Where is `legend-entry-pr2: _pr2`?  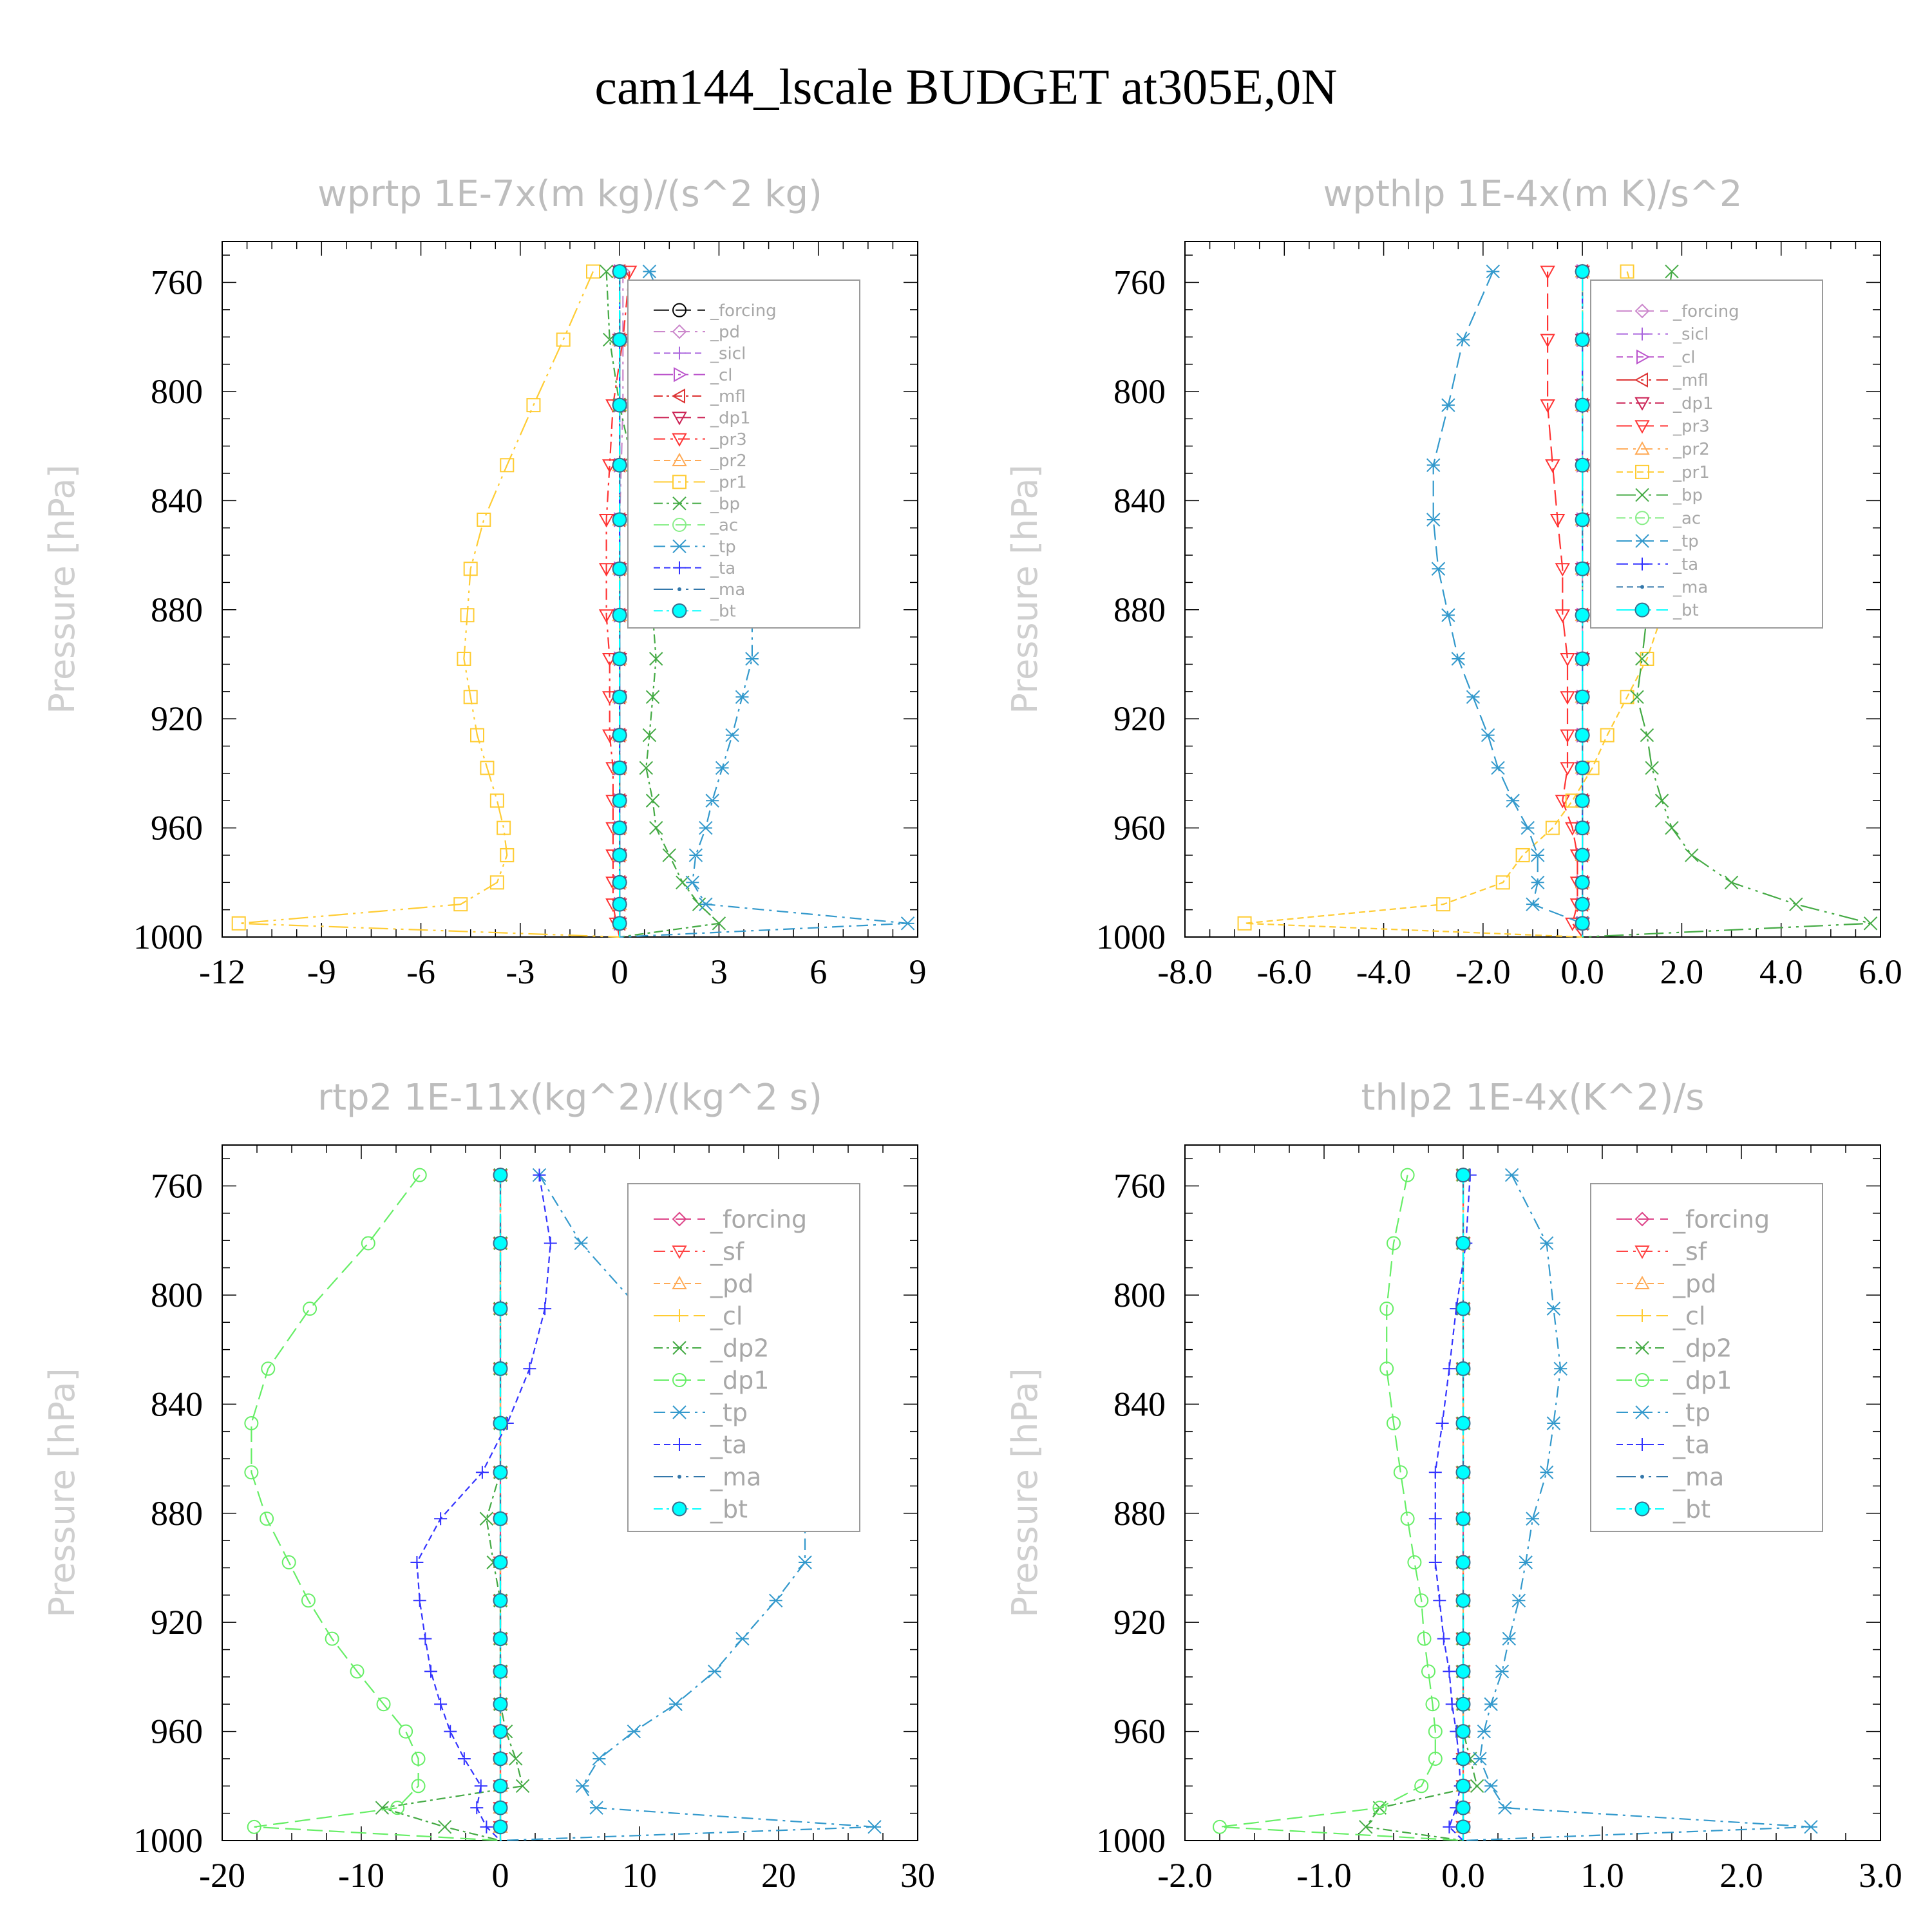 legend-entry-pr2: _pr2 is located at coordinates (728, 461).